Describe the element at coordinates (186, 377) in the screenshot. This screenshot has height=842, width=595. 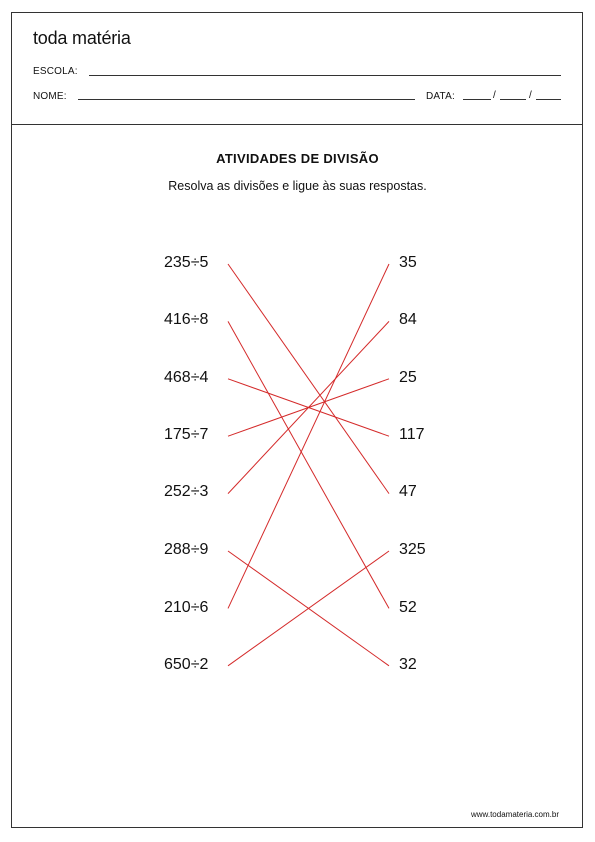
I see `expression-item: 468÷4` at that location.